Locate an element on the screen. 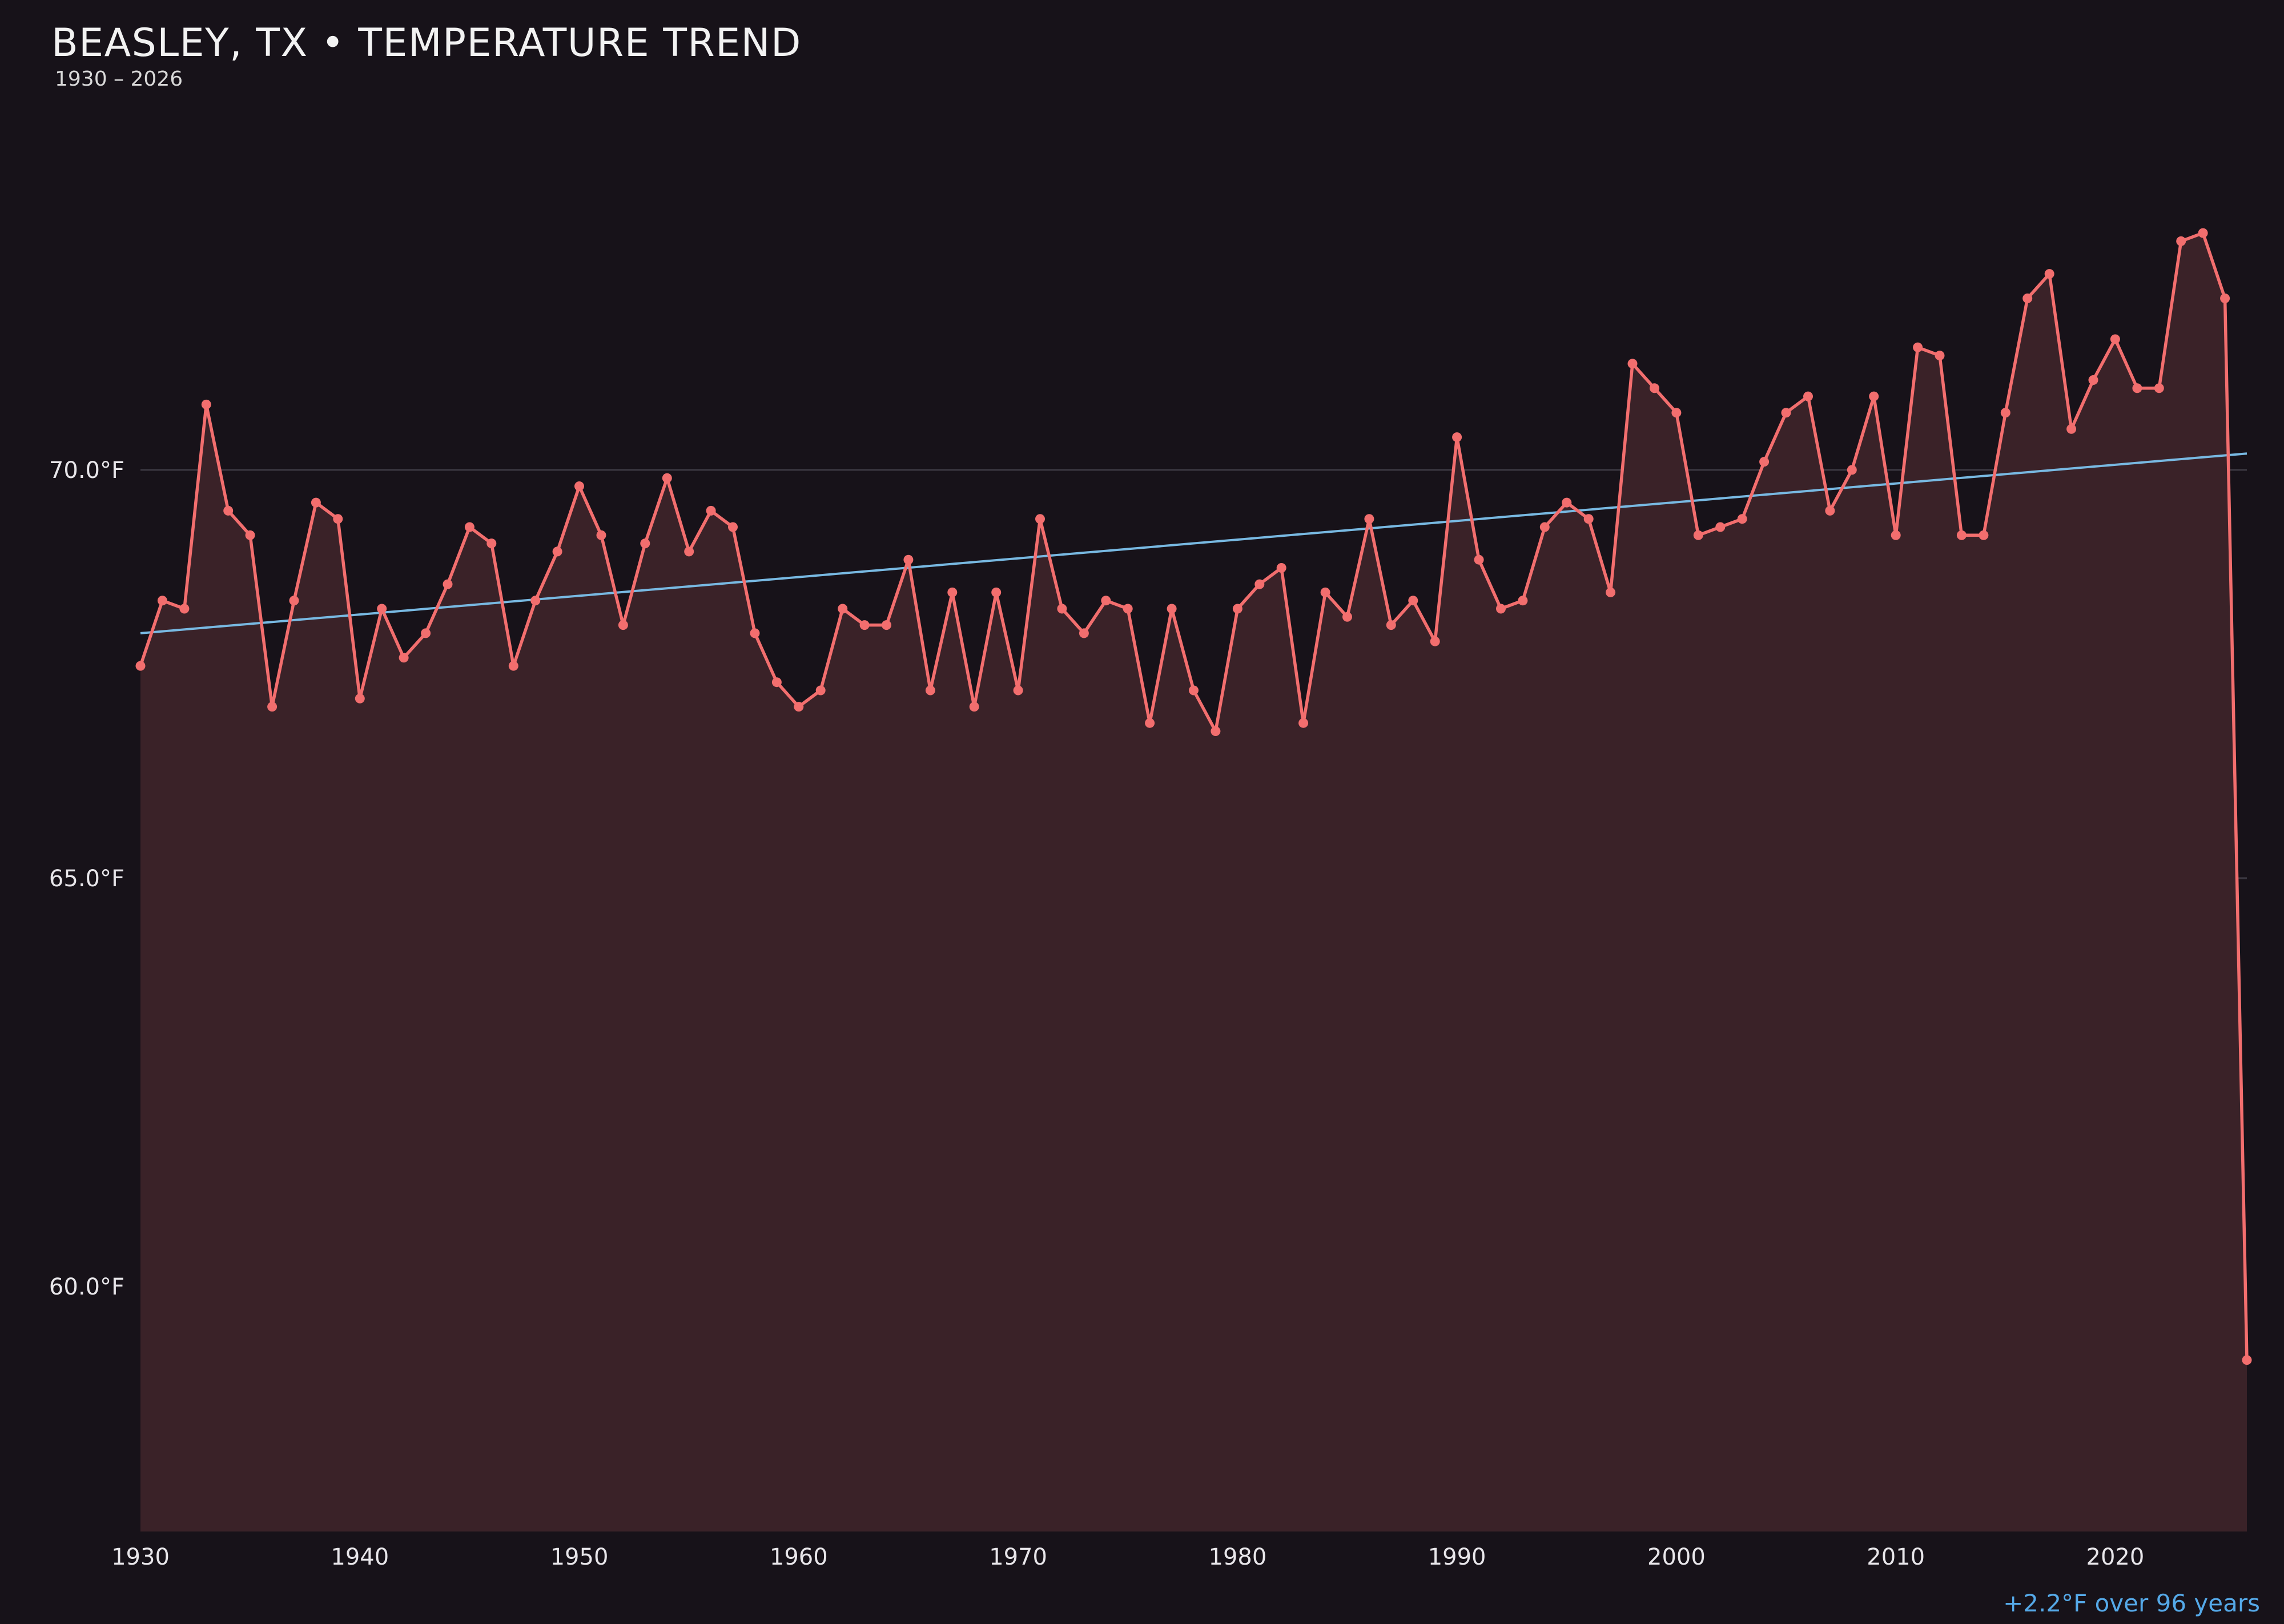  data-point-2002 is located at coordinates (1720, 527).